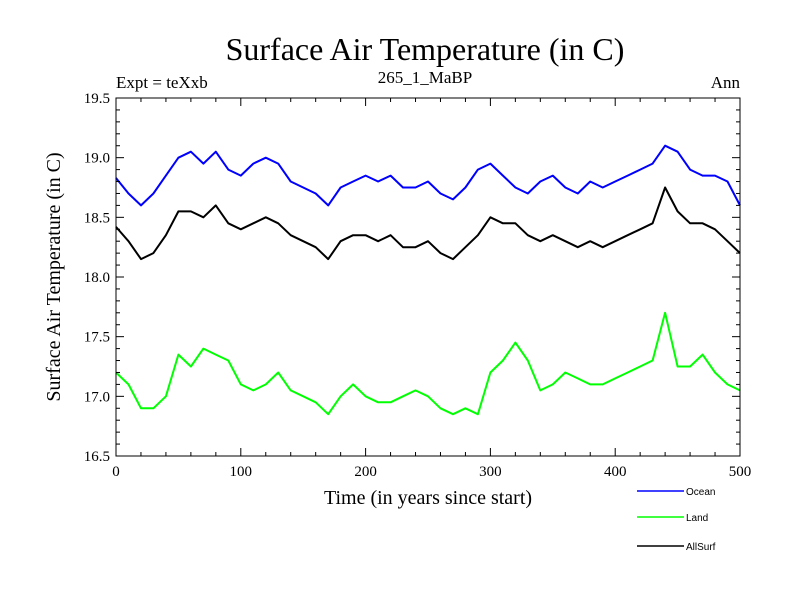 This screenshot has height=600, width=800. Describe the element at coordinates (700, 492) in the screenshot. I see `legend-label-ocean: Ocean` at that location.